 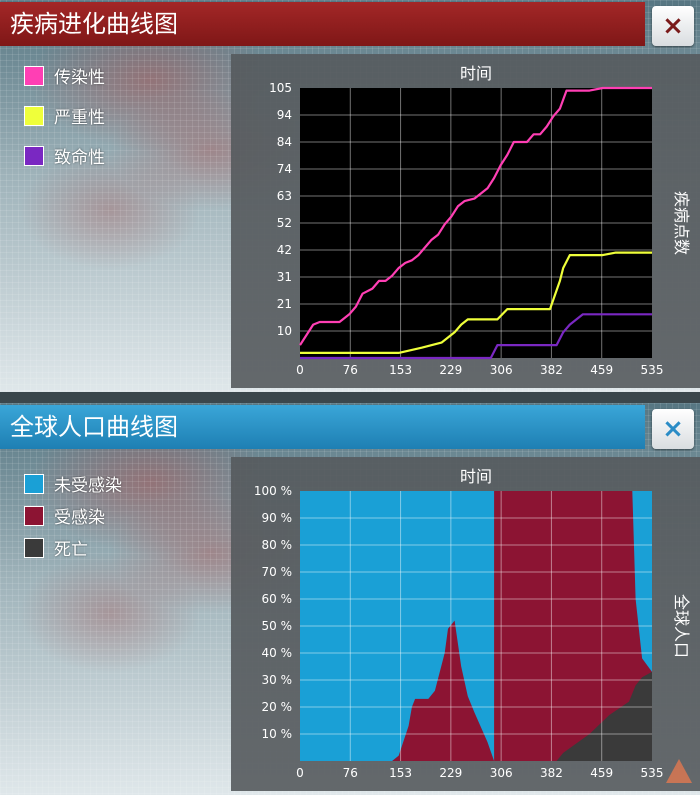 I want to click on legend-label: 未受感染, so click(x=88, y=486).